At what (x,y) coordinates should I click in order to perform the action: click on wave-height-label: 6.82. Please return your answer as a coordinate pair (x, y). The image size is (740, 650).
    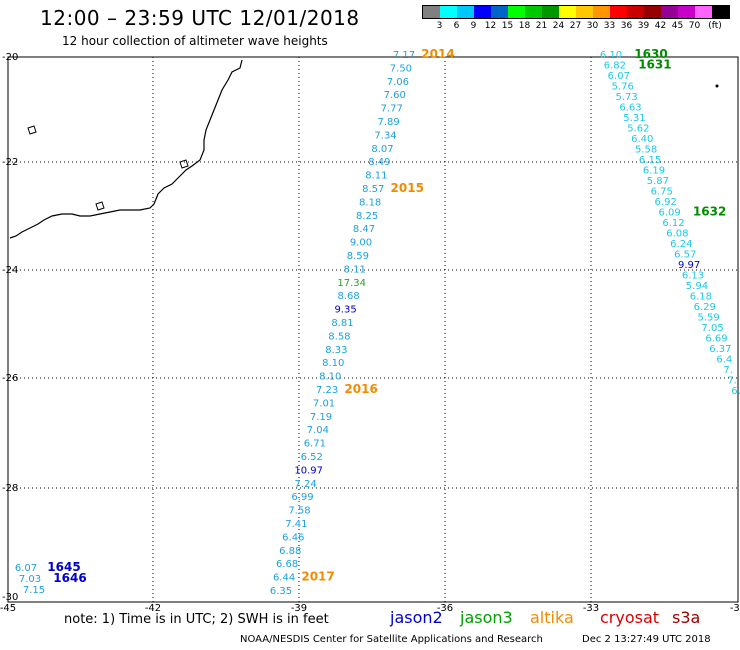
    Looking at the image, I should click on (615, 66).